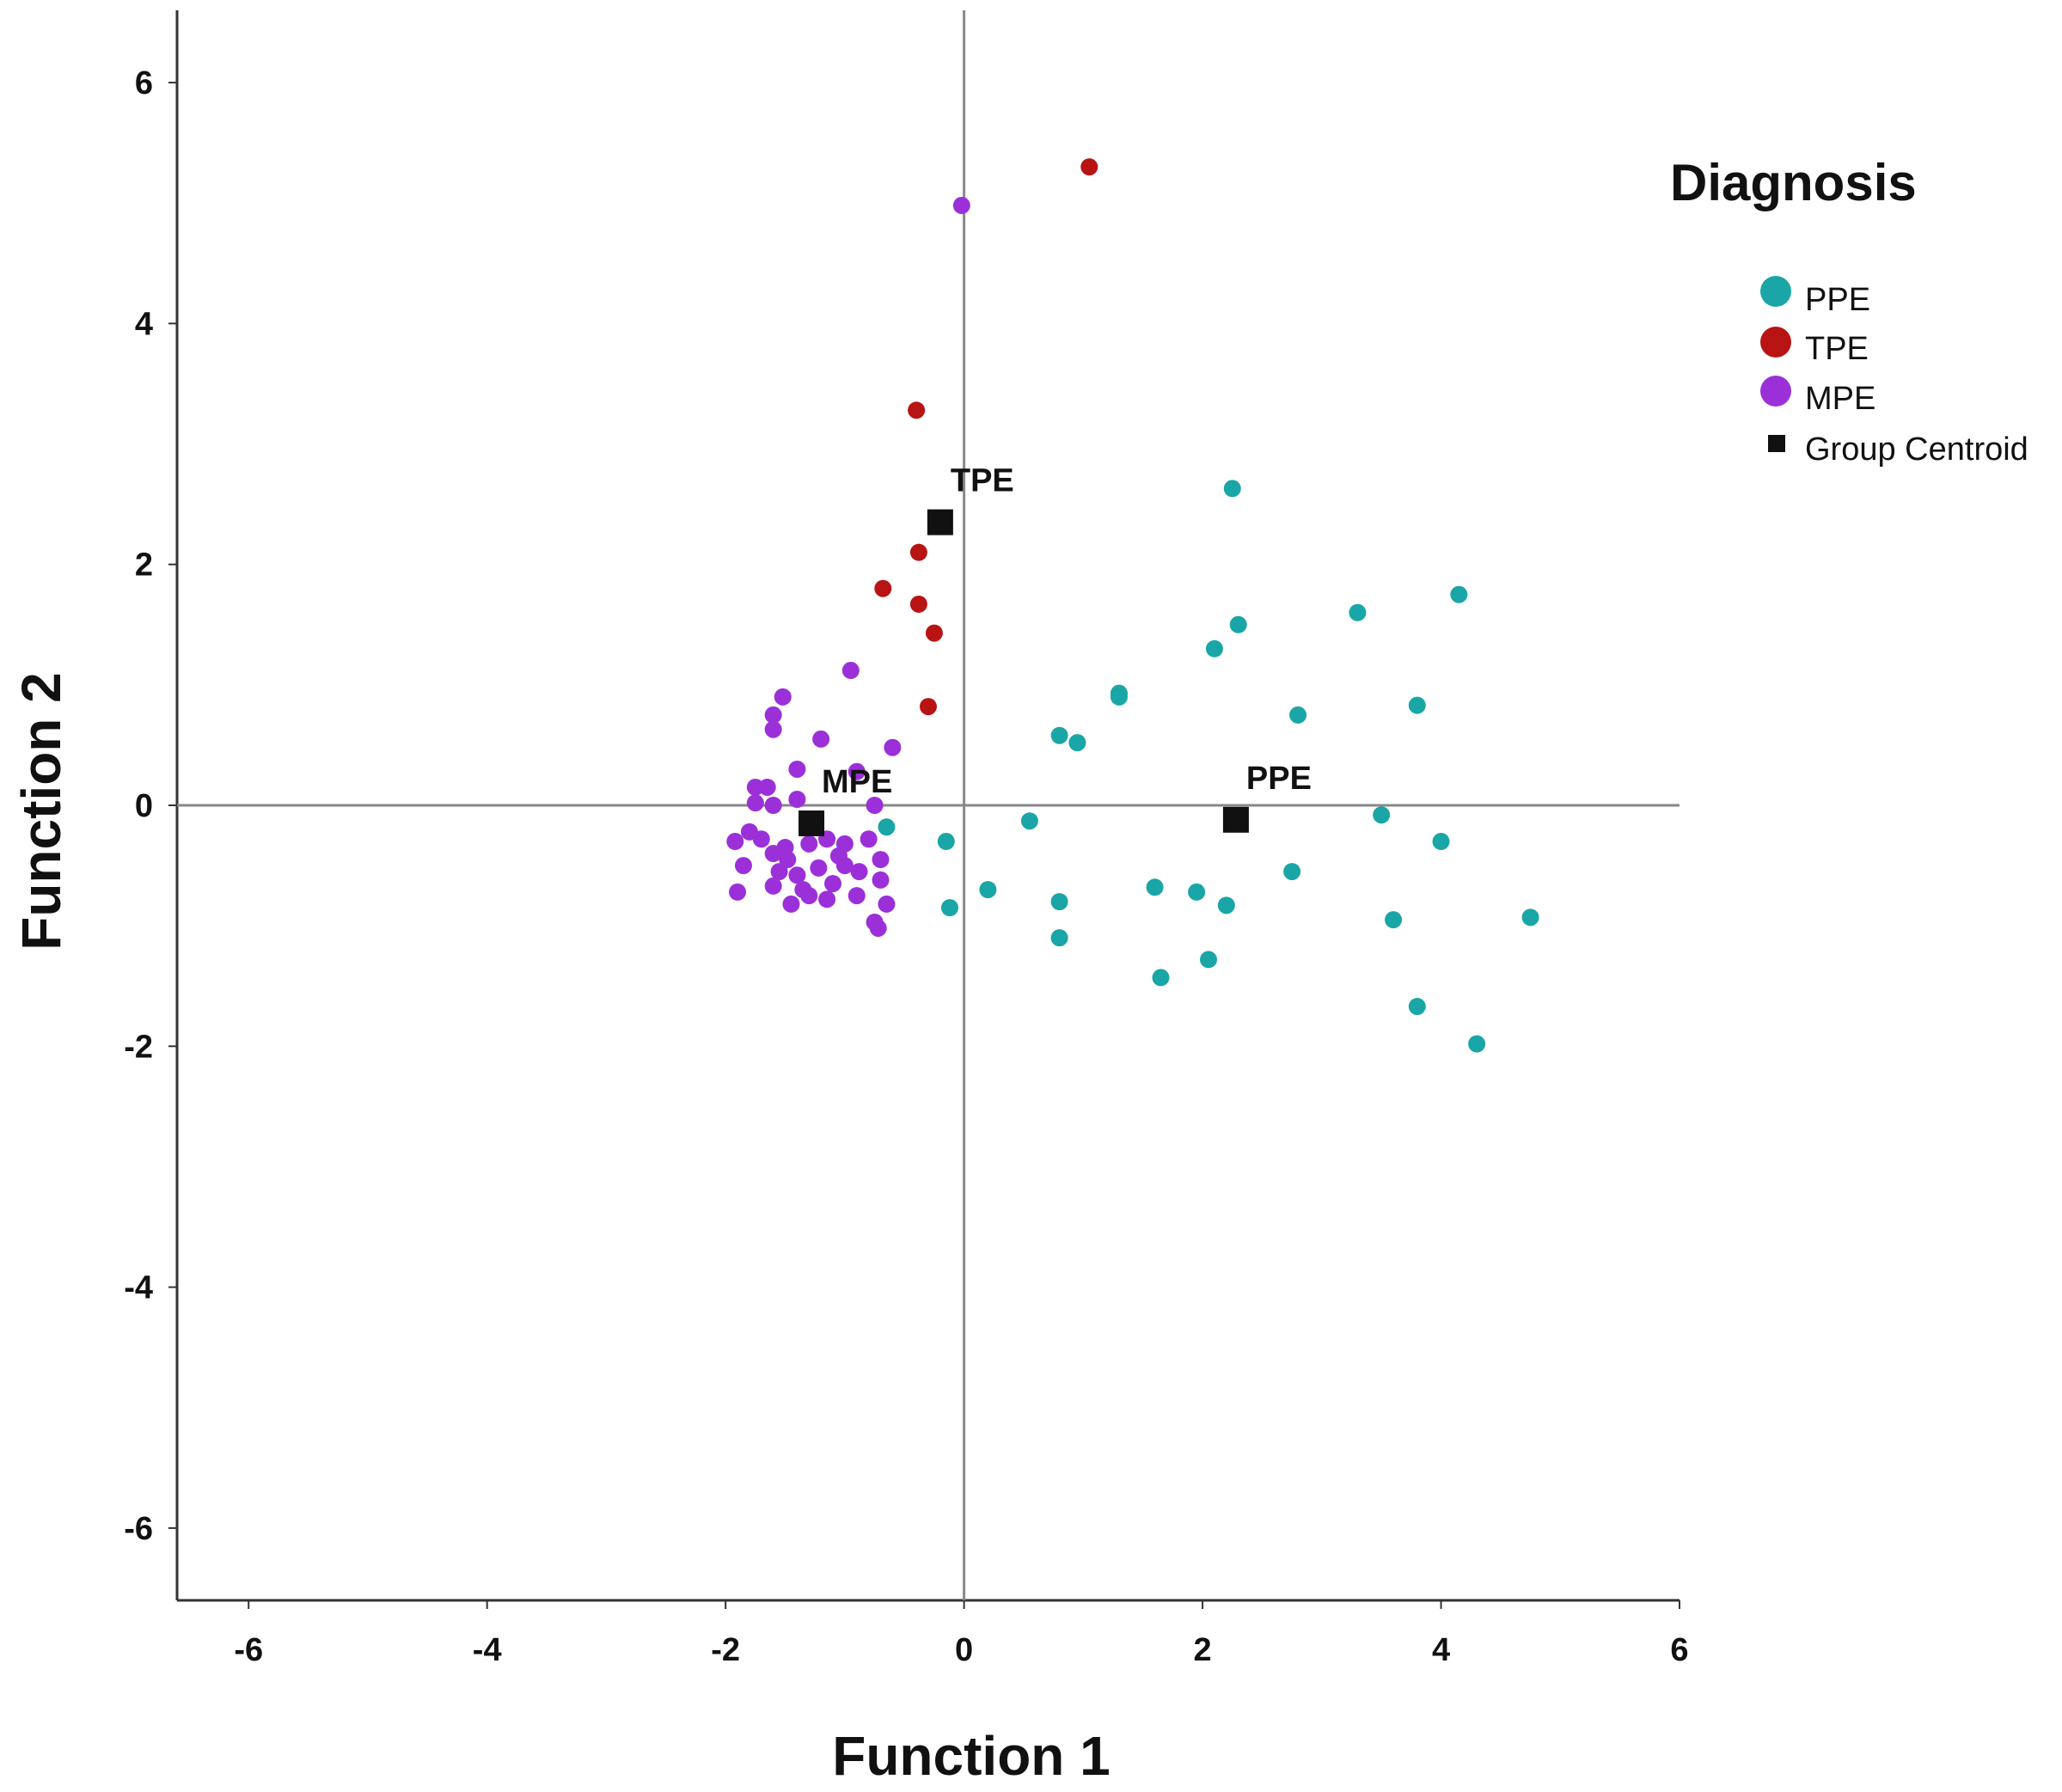 The image size is (2062, 1792). What do you see at coordinates (811, 823) in the screenshot?
I see `mpe-centroid-marker` at bounding box center [811, 823].